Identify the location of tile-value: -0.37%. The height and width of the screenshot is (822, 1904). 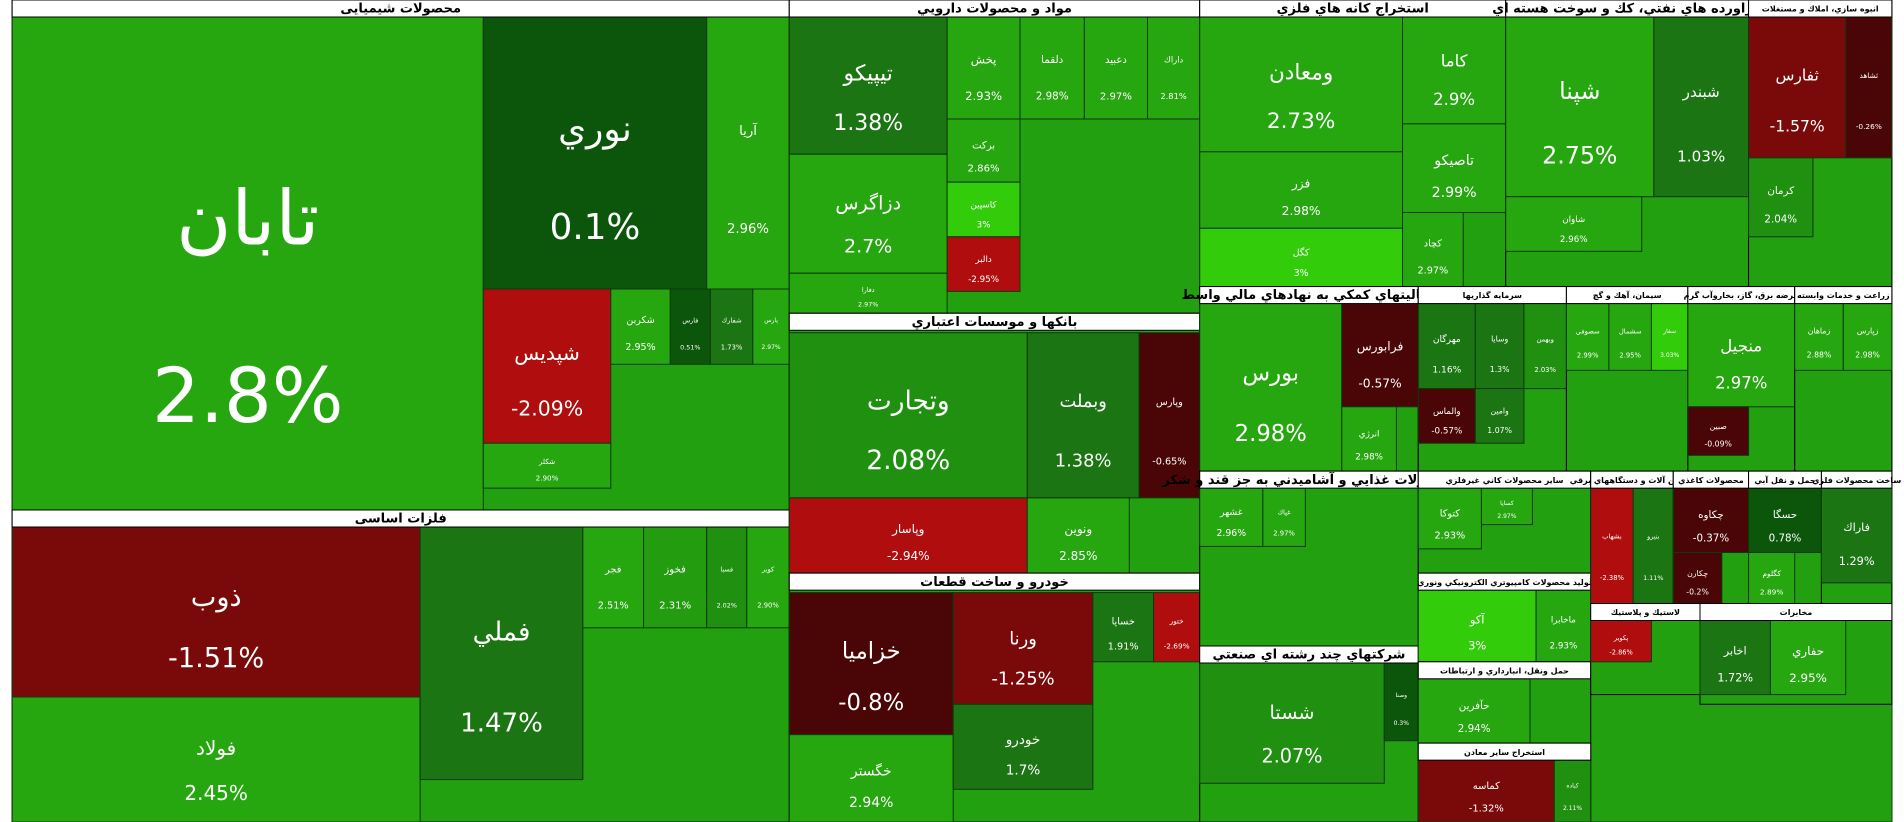
(1711, 538).